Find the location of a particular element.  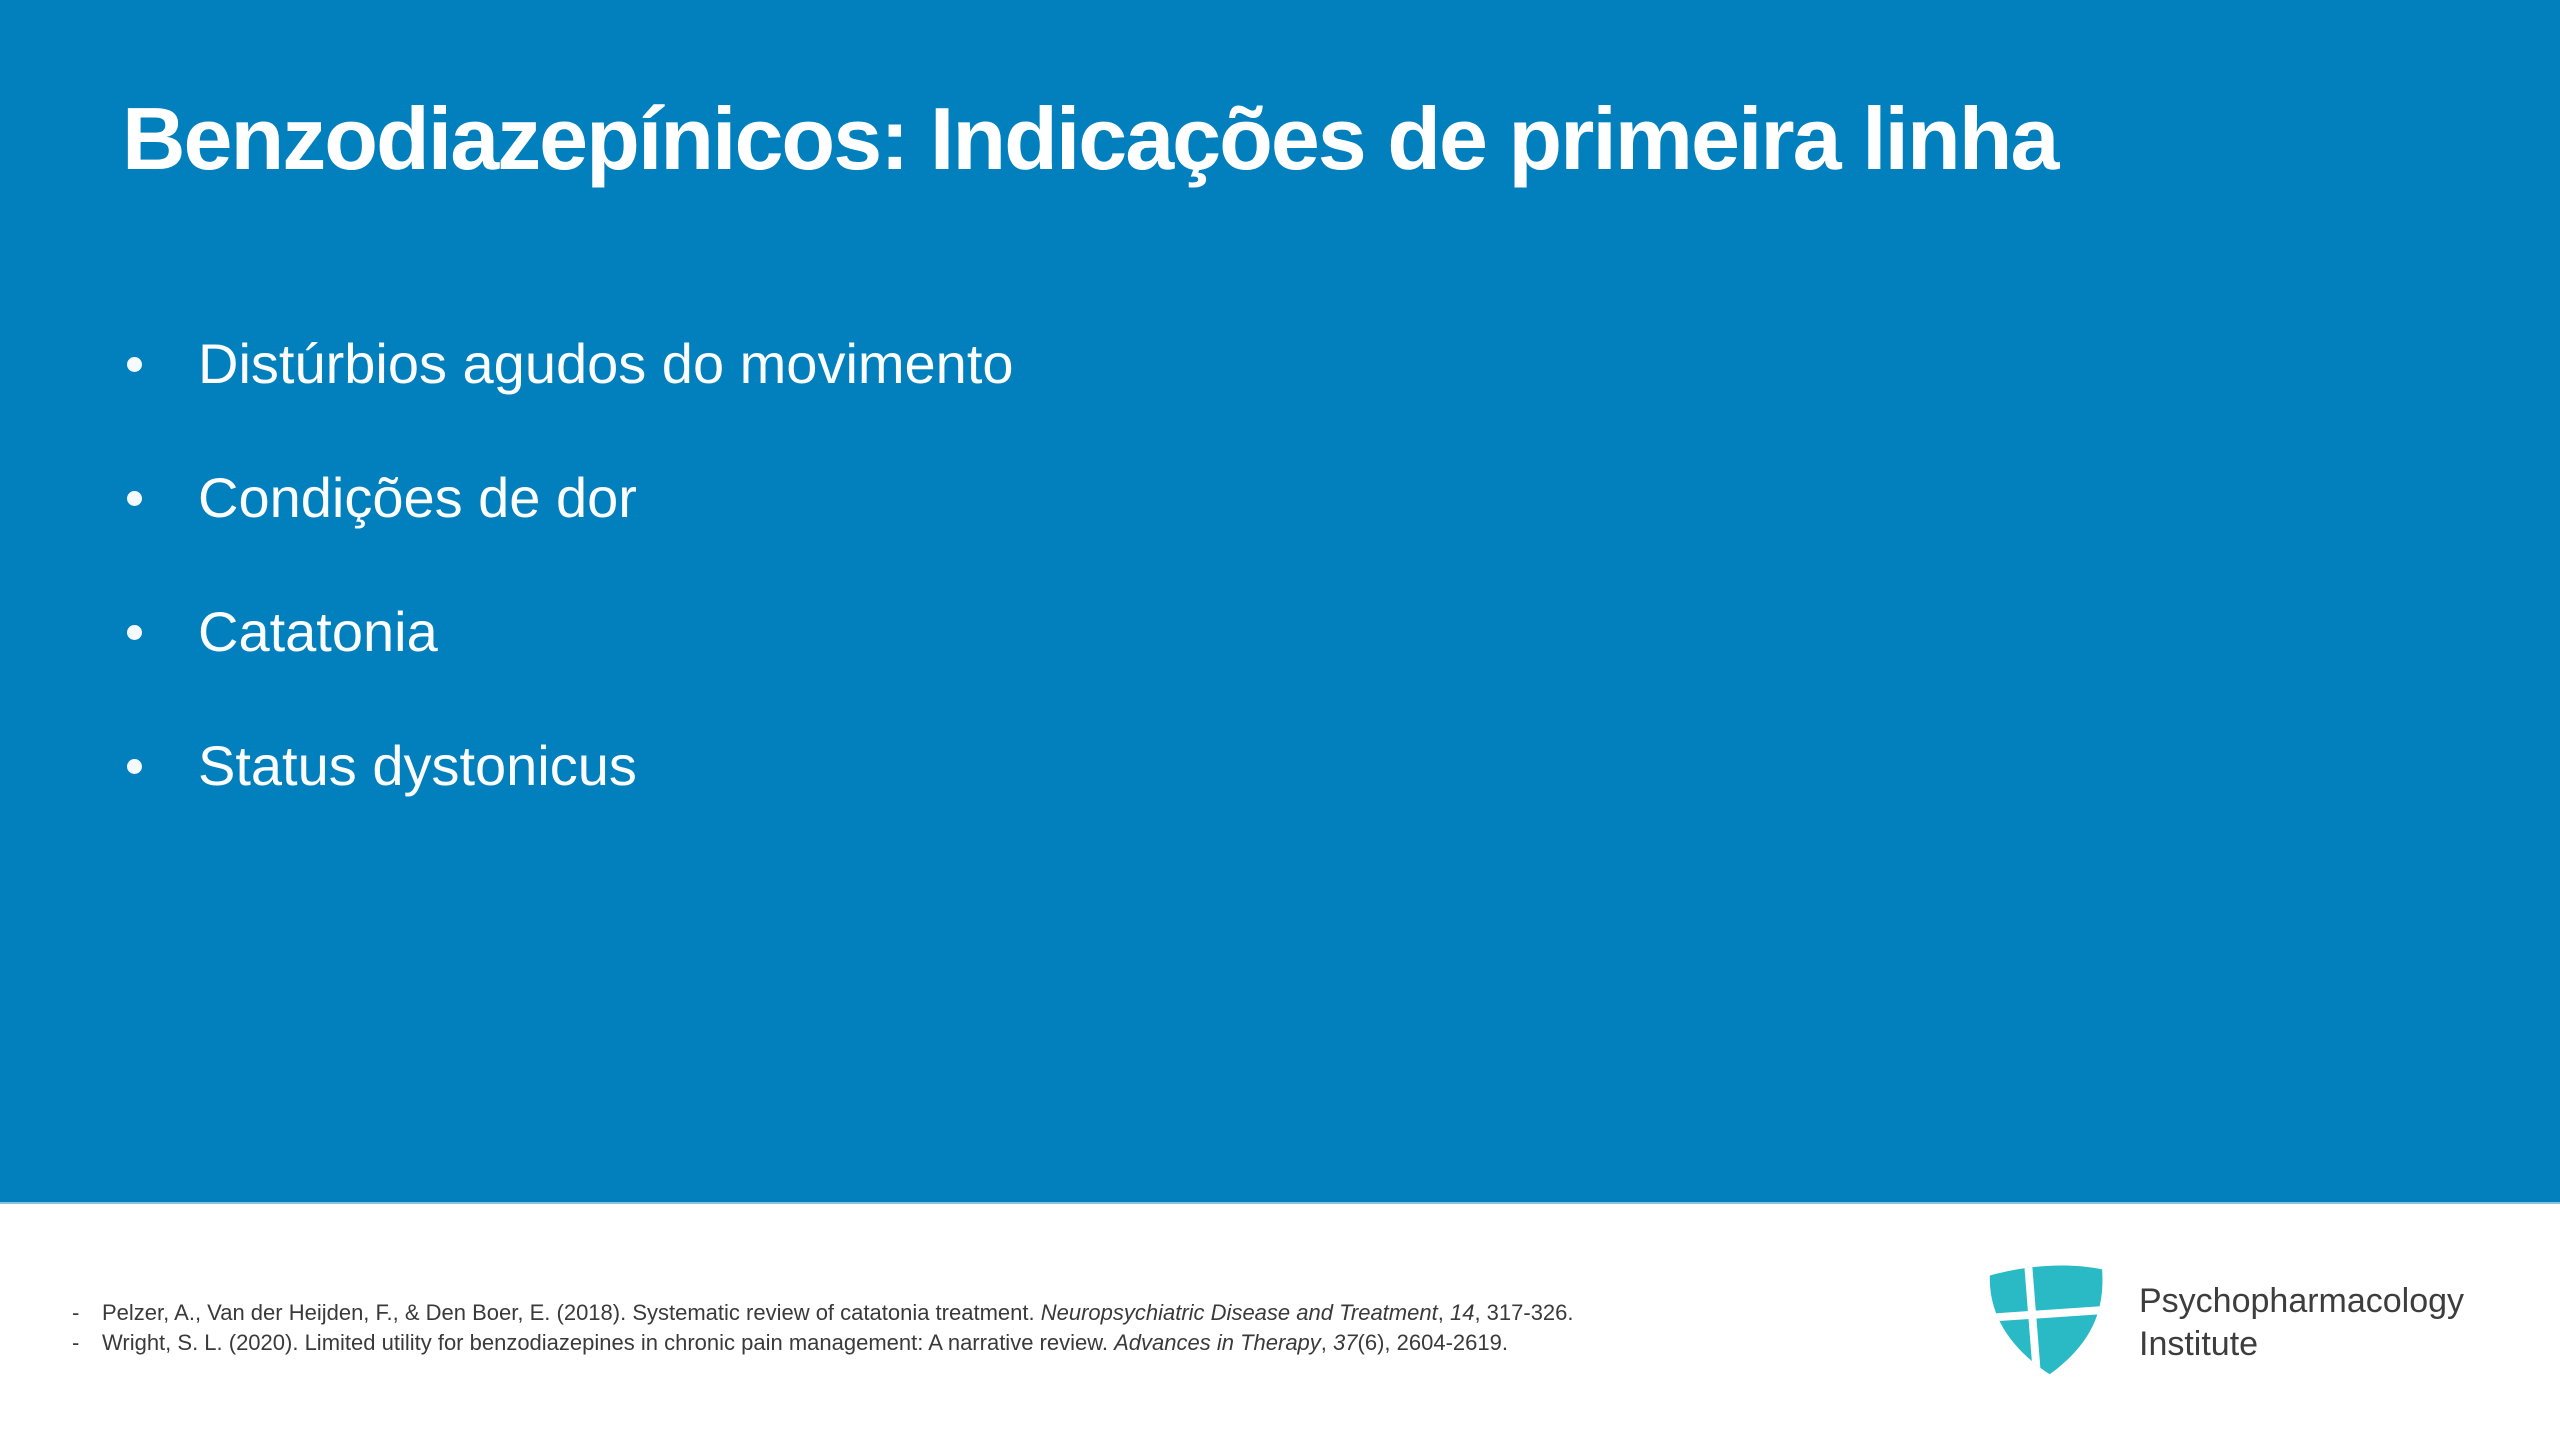

reference-segment: (6), 2604-2619. is located at coordinates (1432, 1342).